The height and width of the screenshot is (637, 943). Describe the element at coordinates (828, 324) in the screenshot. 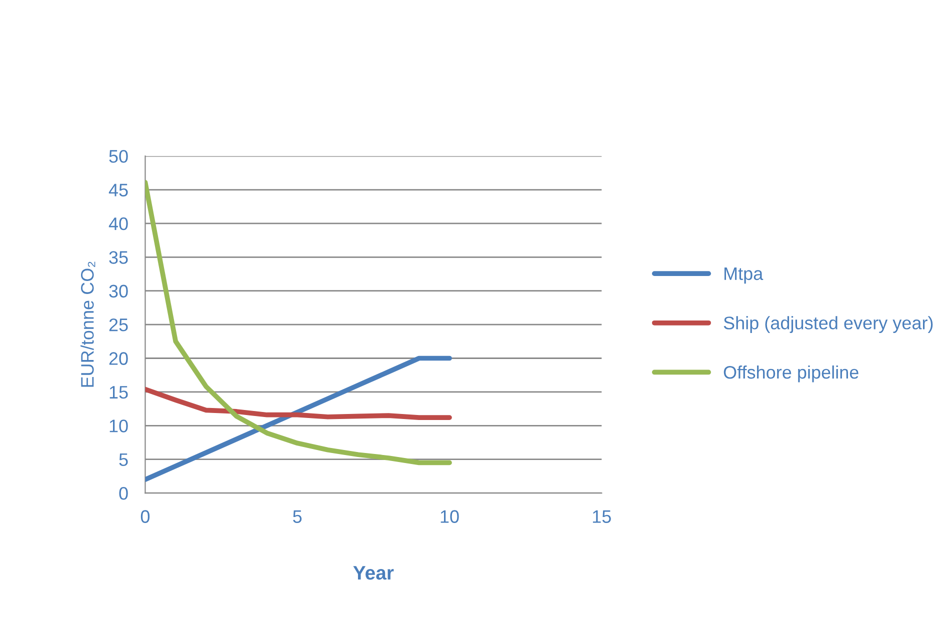

I see `legend-label: Ship (adjusted every year)` at that location.